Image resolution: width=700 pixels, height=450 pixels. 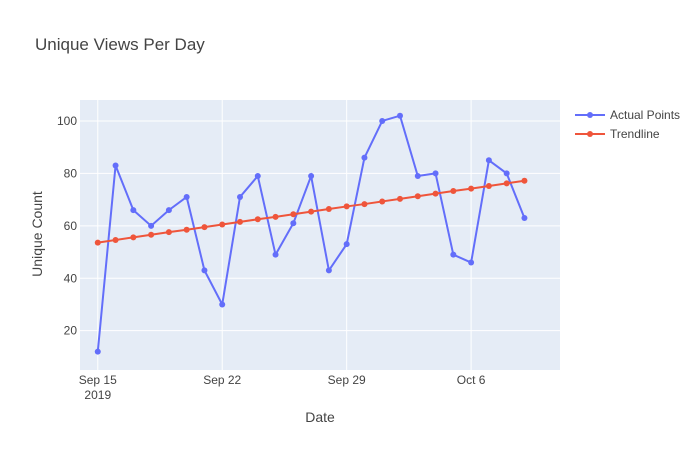 I want to click on legend-item: Actual Points, so click(x=627, y=115).